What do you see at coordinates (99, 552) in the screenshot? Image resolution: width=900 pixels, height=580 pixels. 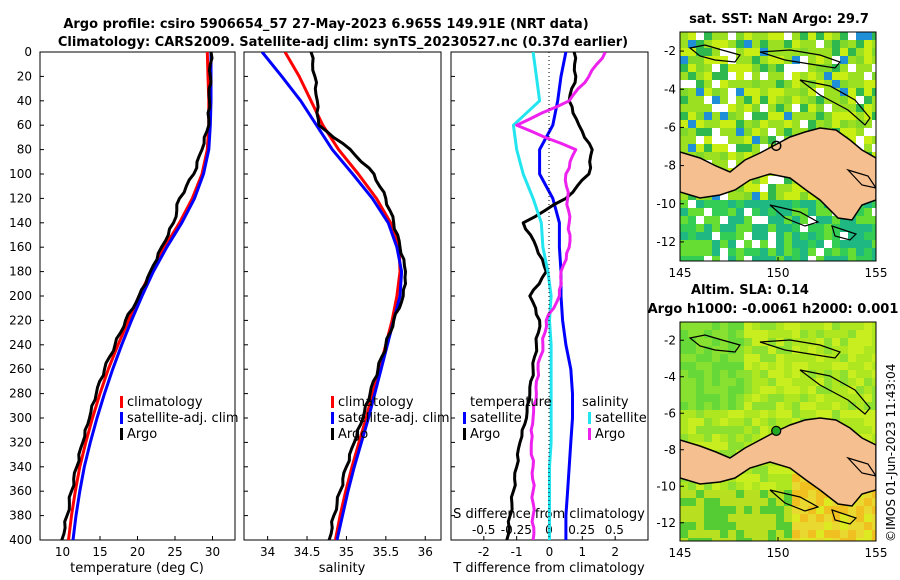 I see `x-tick-label: 15` at bounding box center [99, 552].